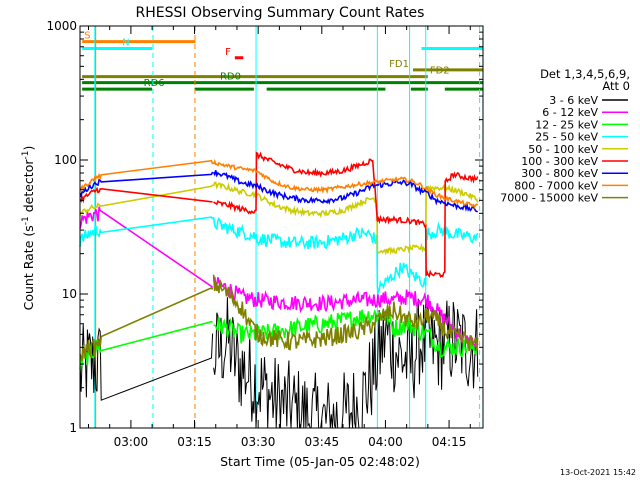  What do you see at coordinates (573, 100) in the screenshot?
I see `legend-label-3-6-kev: 3 - 6 keV` at bounding box center [573, 100].